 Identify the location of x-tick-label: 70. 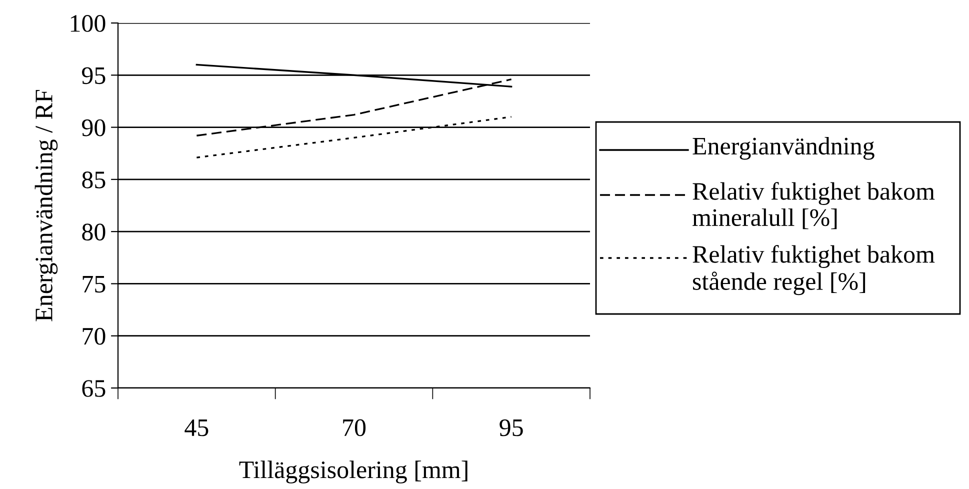
(354, 427).